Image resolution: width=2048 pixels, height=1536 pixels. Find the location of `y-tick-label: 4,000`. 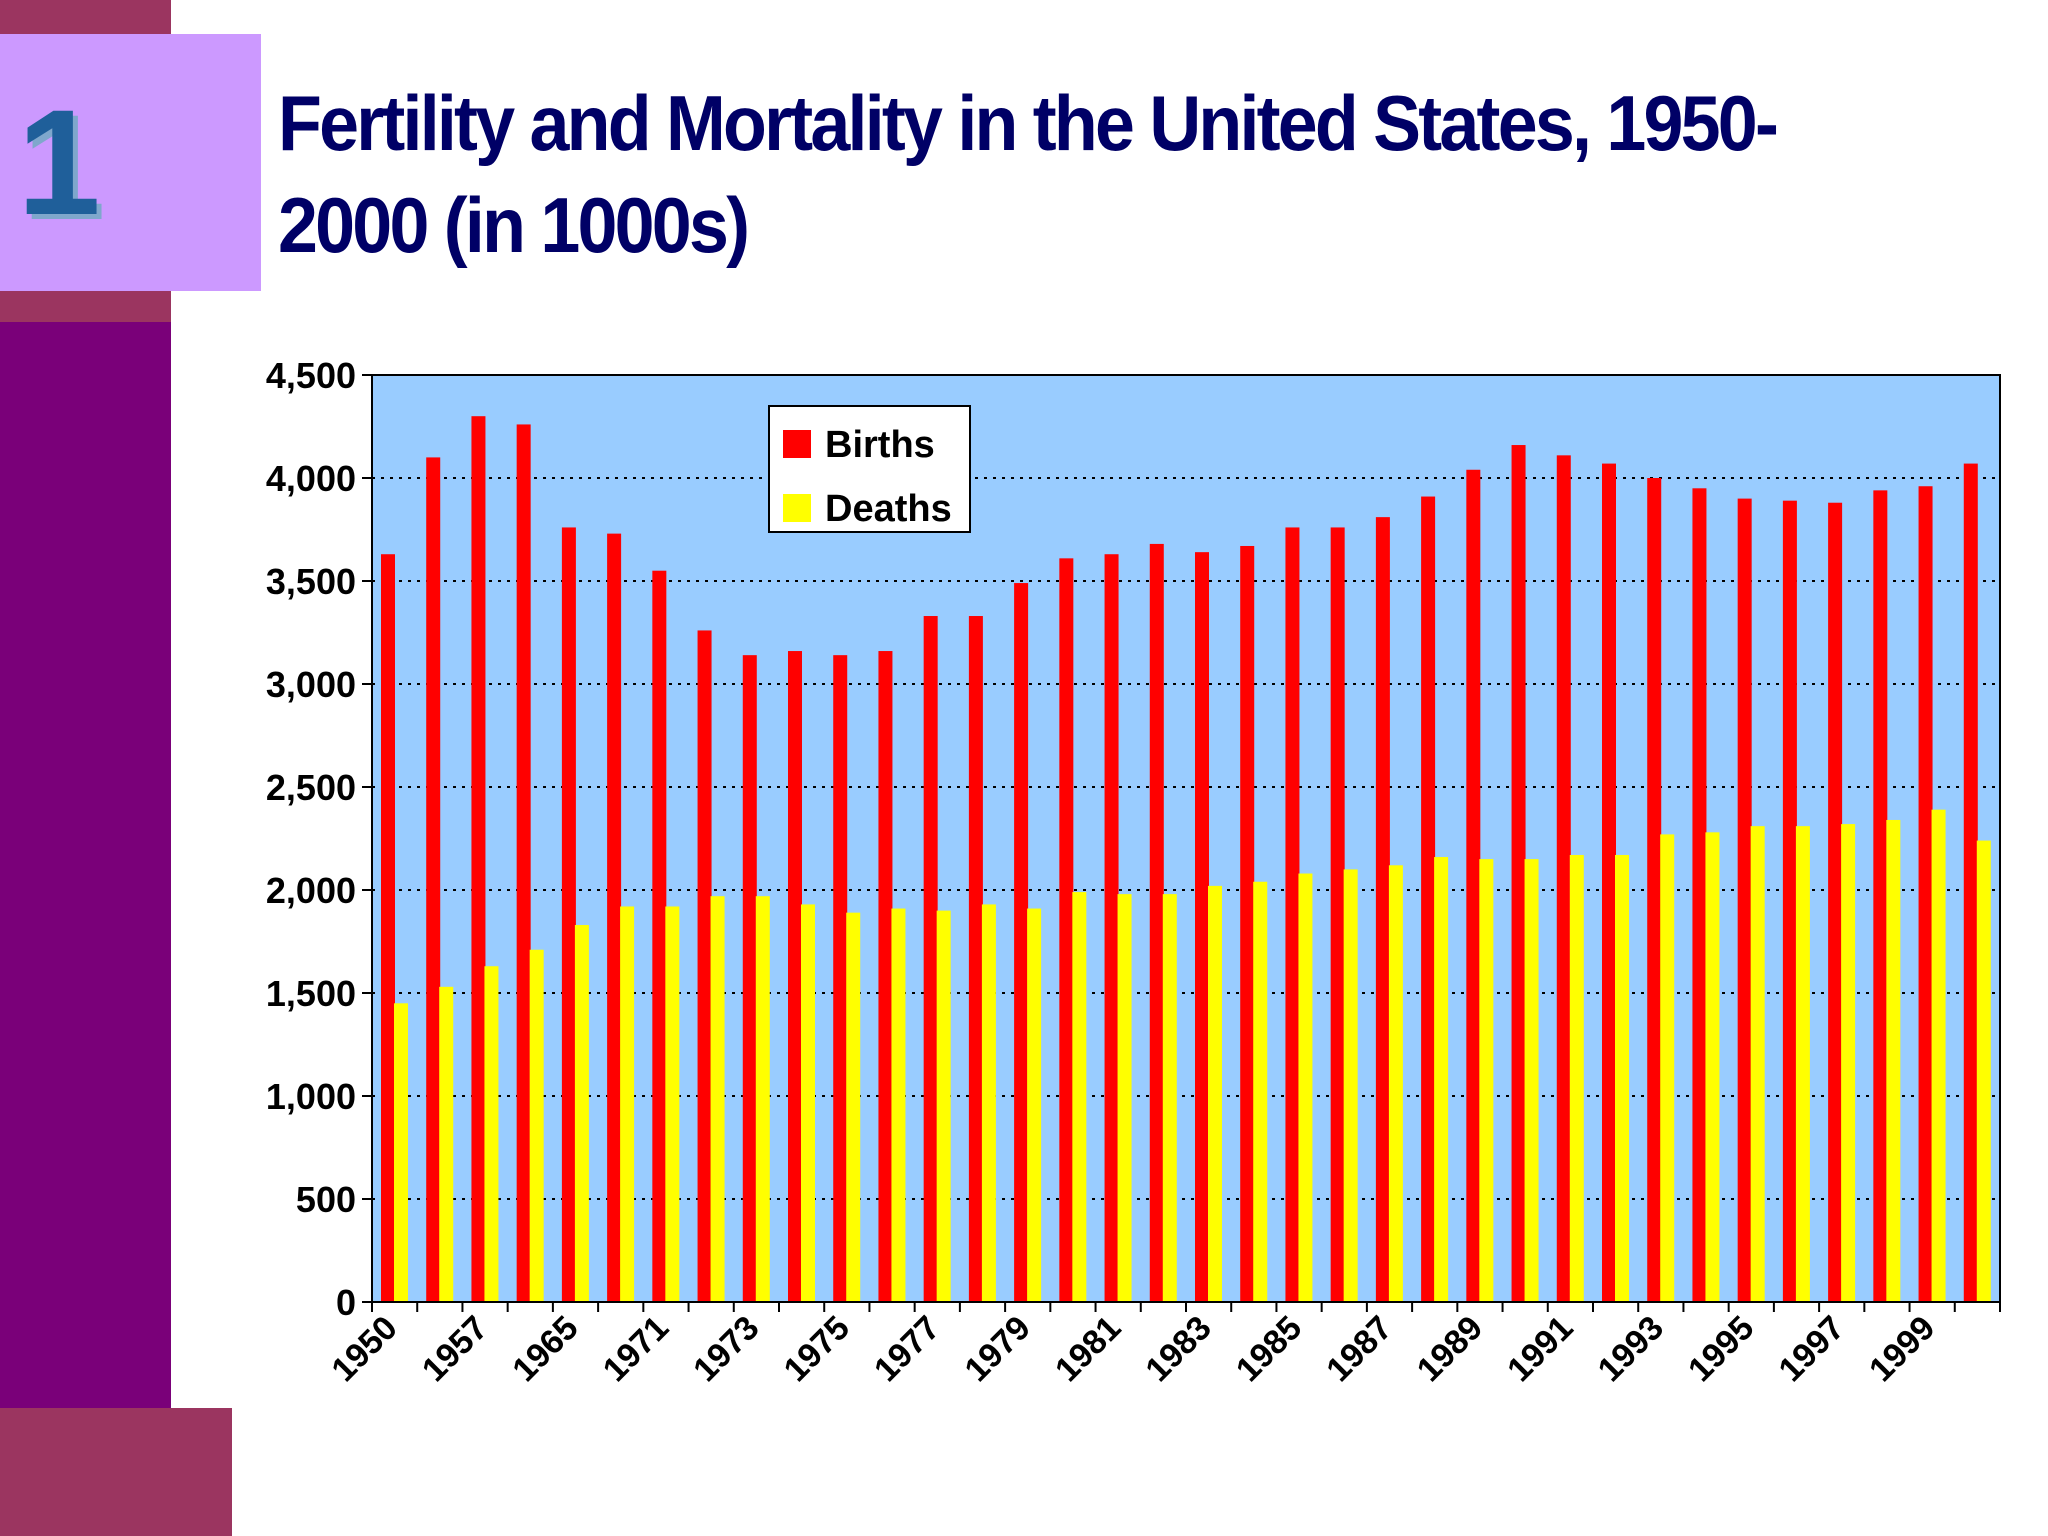

y-tick-label: 4,000 is located at coordinates (311, 478).